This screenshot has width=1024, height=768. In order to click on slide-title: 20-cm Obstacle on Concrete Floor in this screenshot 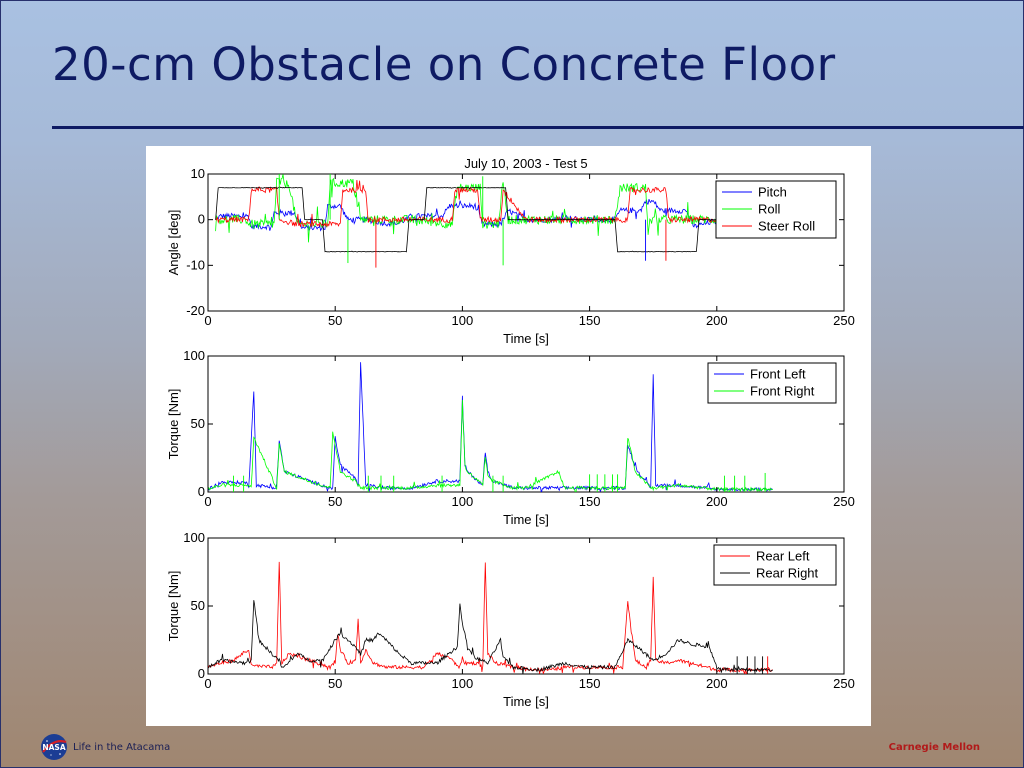, I will do `click(444, 64)`.